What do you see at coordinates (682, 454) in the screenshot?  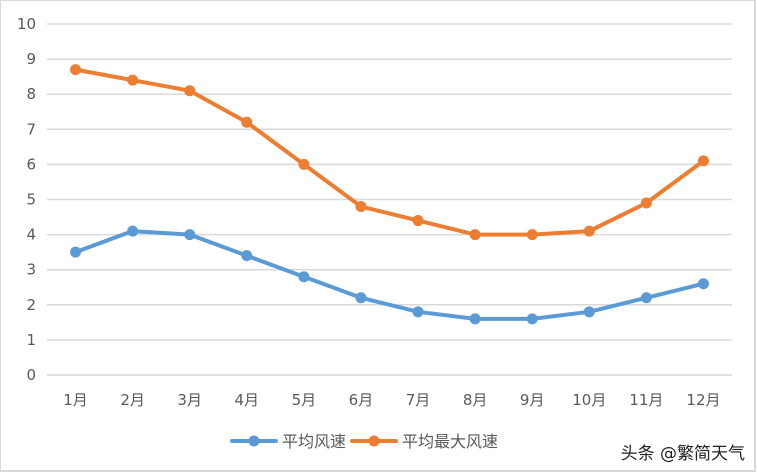 I see `watermark: 头条 @繁简天气` at bounding box center [682, 454].